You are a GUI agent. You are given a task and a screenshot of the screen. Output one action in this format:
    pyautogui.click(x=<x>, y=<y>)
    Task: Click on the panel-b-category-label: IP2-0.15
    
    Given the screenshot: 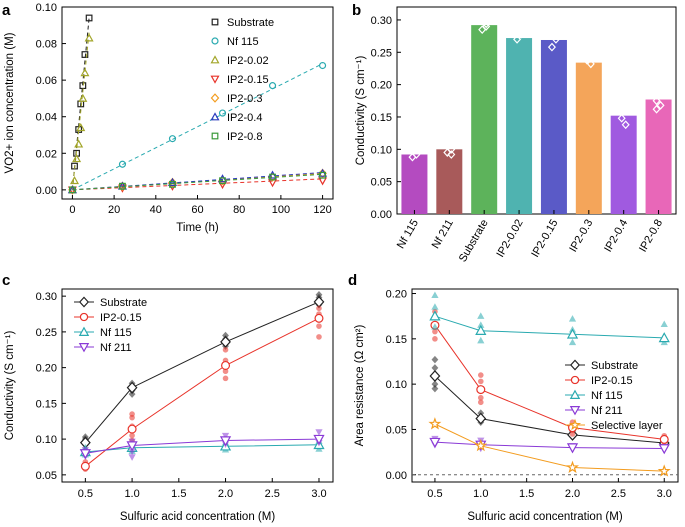 What is the action you would take?
    pyautogui.click(x=544, y=239)
    